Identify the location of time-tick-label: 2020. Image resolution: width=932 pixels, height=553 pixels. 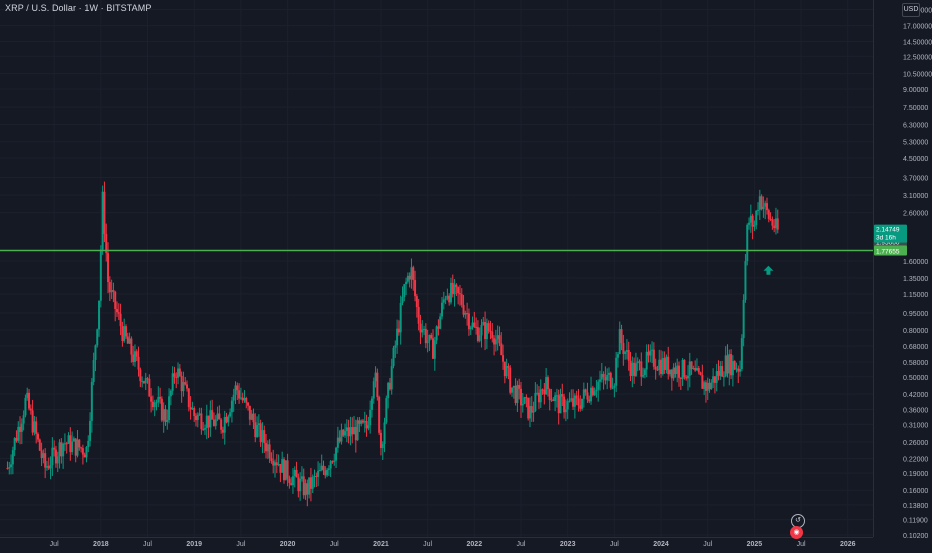
(288, 544).